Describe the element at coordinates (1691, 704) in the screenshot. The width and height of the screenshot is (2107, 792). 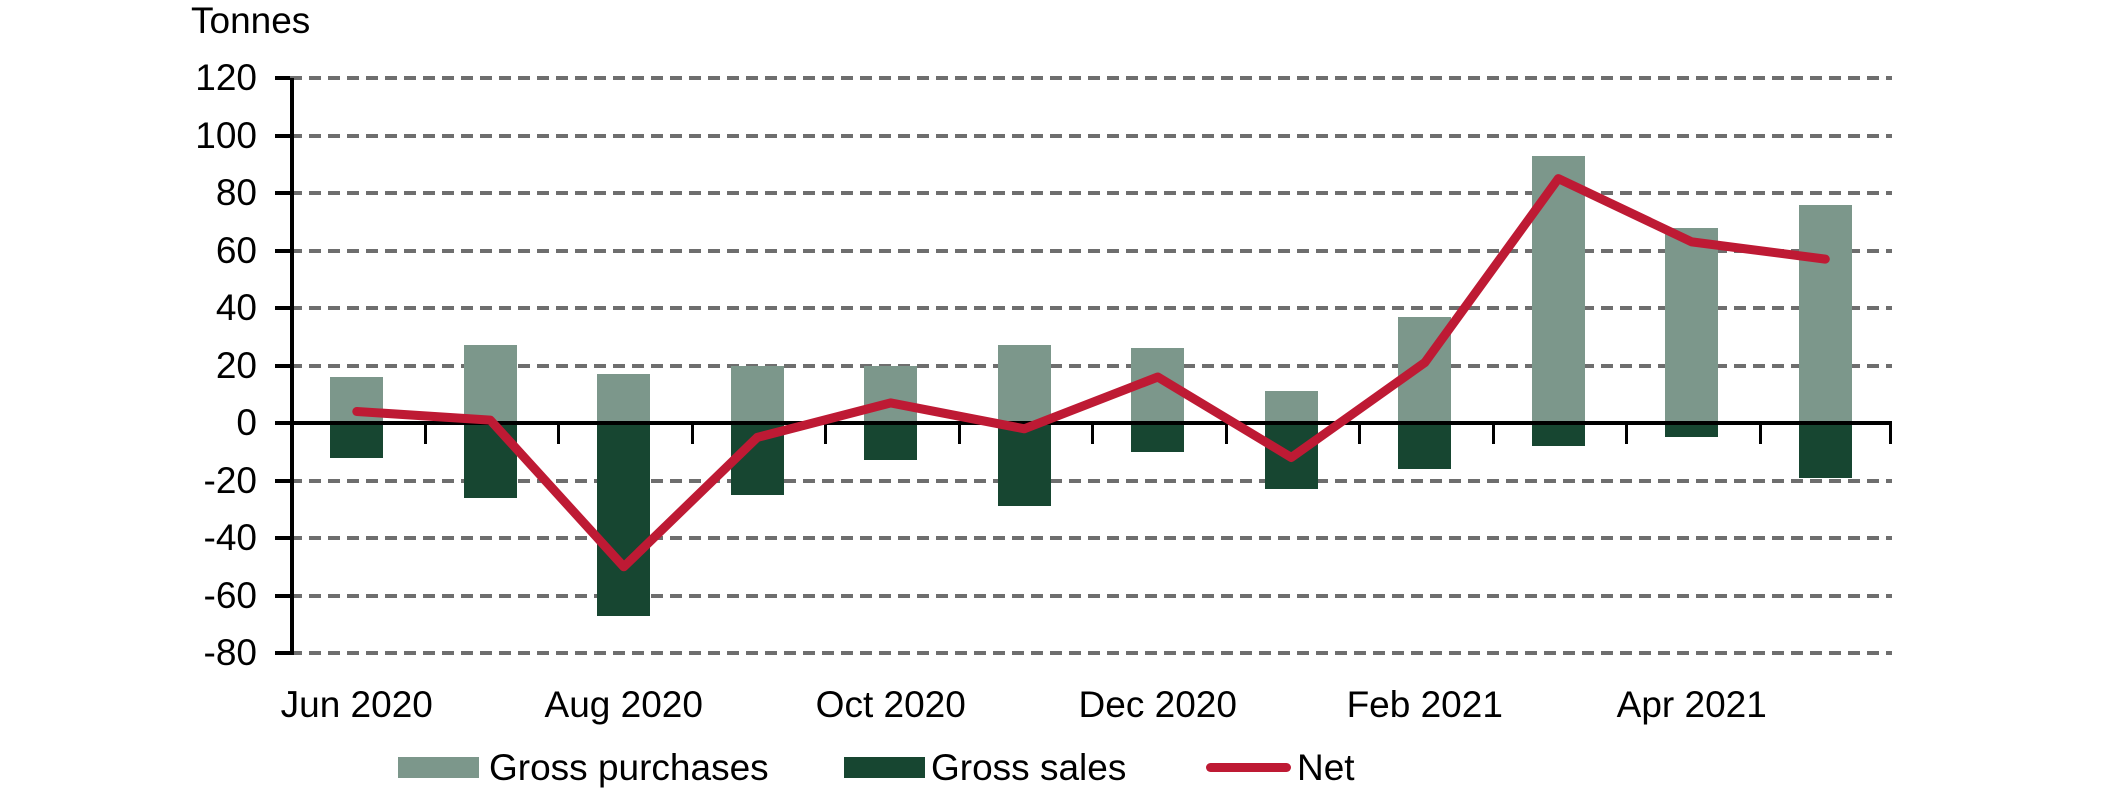
I see `x-tick-label: Apr 2021` at that location.